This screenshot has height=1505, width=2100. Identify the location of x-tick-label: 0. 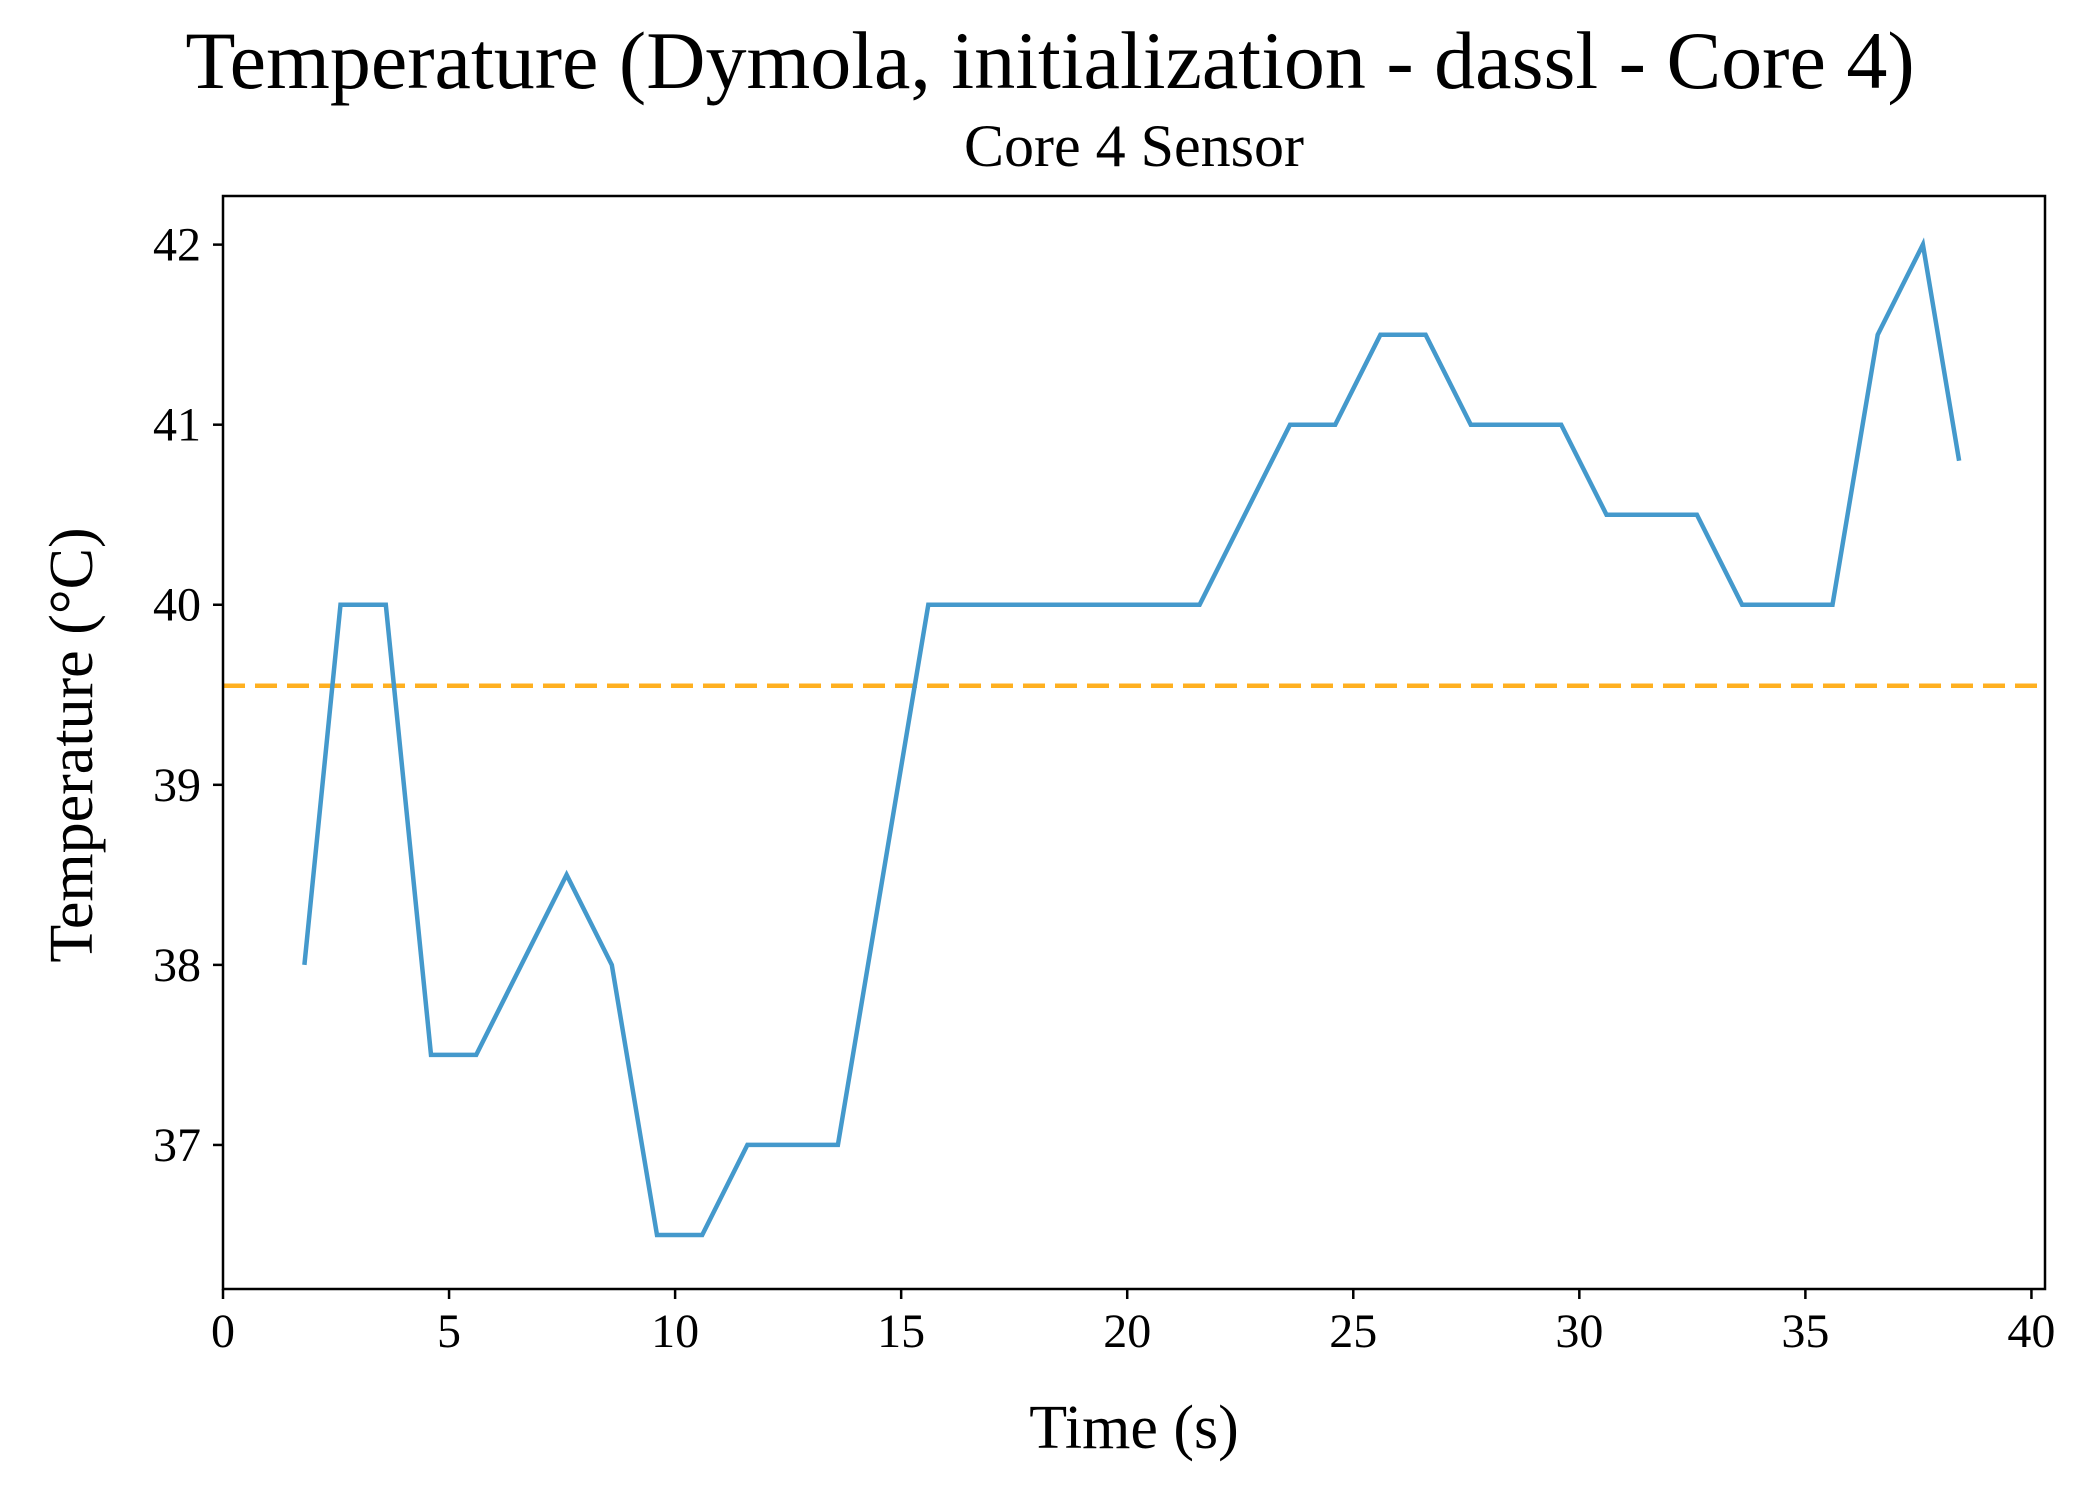
(223, 1331).